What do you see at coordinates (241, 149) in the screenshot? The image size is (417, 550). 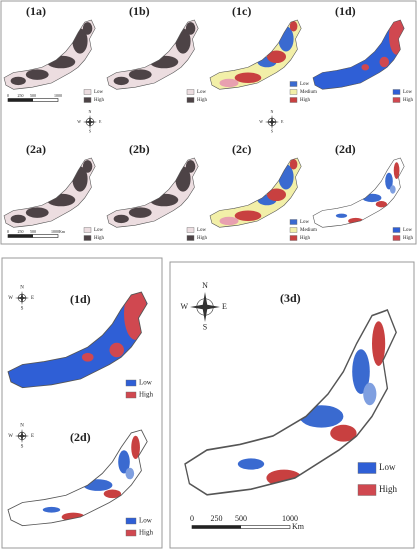 I see `panel-label: (2c)` at bounding box center [241, 149].